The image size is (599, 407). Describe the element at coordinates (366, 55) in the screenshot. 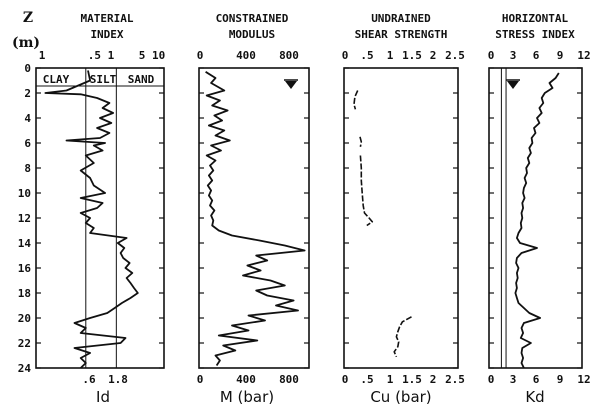

I see `panel-cu-top-tick: .5` at that location.